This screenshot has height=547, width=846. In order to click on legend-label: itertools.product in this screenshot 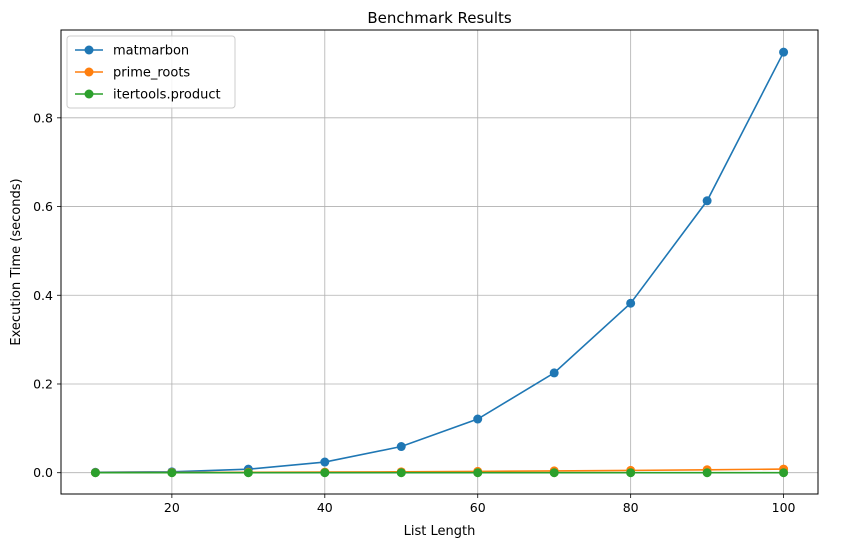, I will do `click(167, 95)`.